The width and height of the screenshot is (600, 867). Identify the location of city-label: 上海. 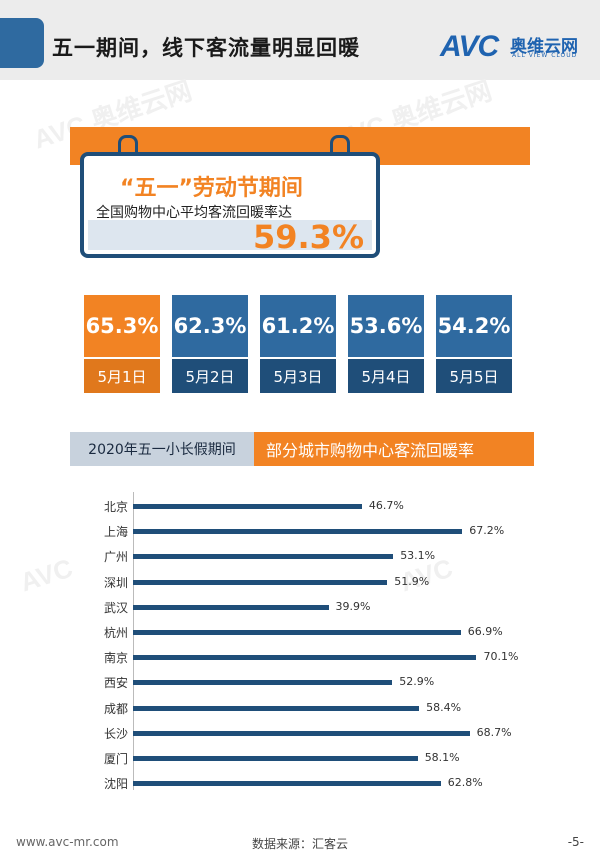
(115, 532).